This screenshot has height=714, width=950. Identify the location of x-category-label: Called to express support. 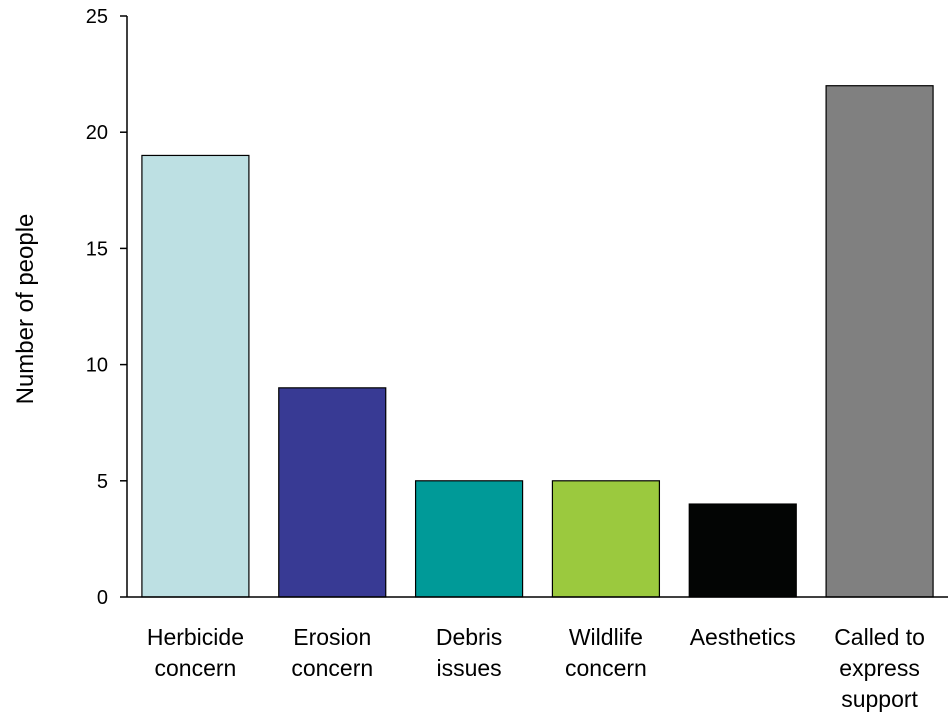
(879, 668).